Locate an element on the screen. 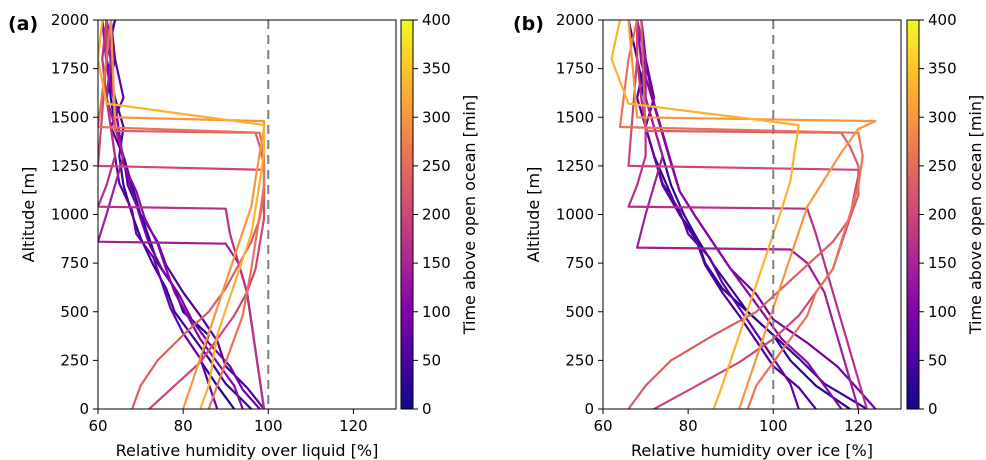 The width and height of the screenshot is (986, 460). colorbar-label-a: Time above open ocean [min] is located at coordinates (469, 215).